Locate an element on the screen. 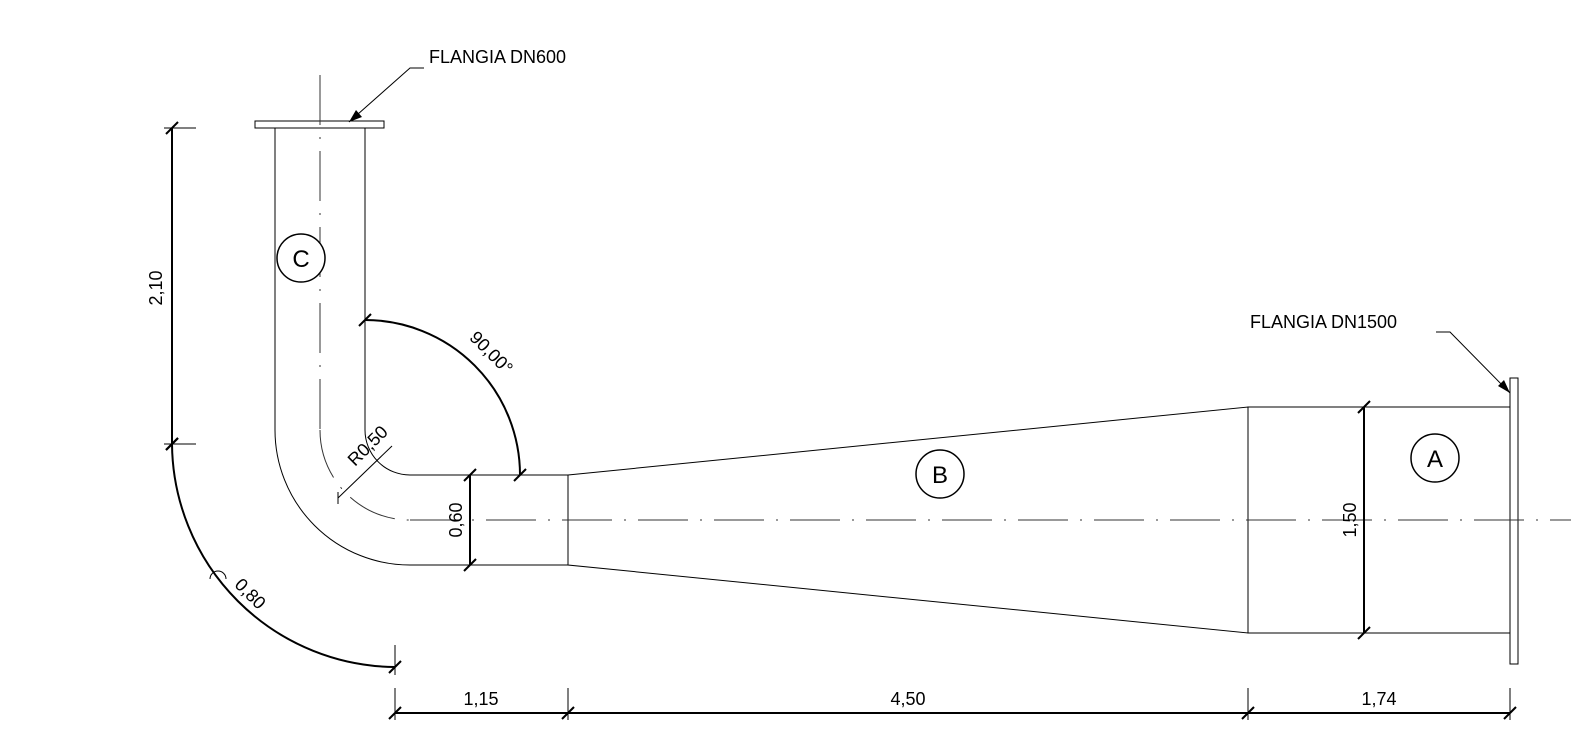 This screenshot has width=1571, height=734. section-c-tag: C is located at coordinates (301, 258).